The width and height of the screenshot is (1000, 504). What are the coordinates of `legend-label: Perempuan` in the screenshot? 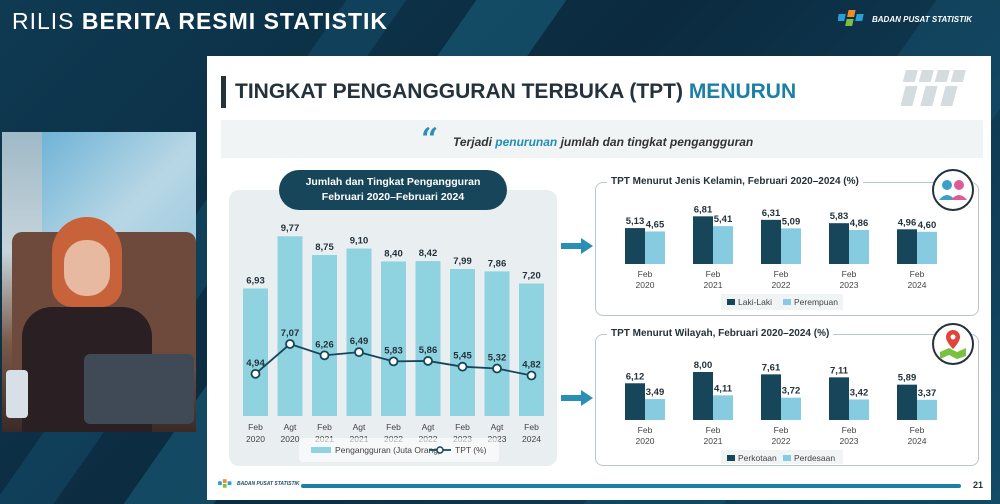 It's located at (816, 302).